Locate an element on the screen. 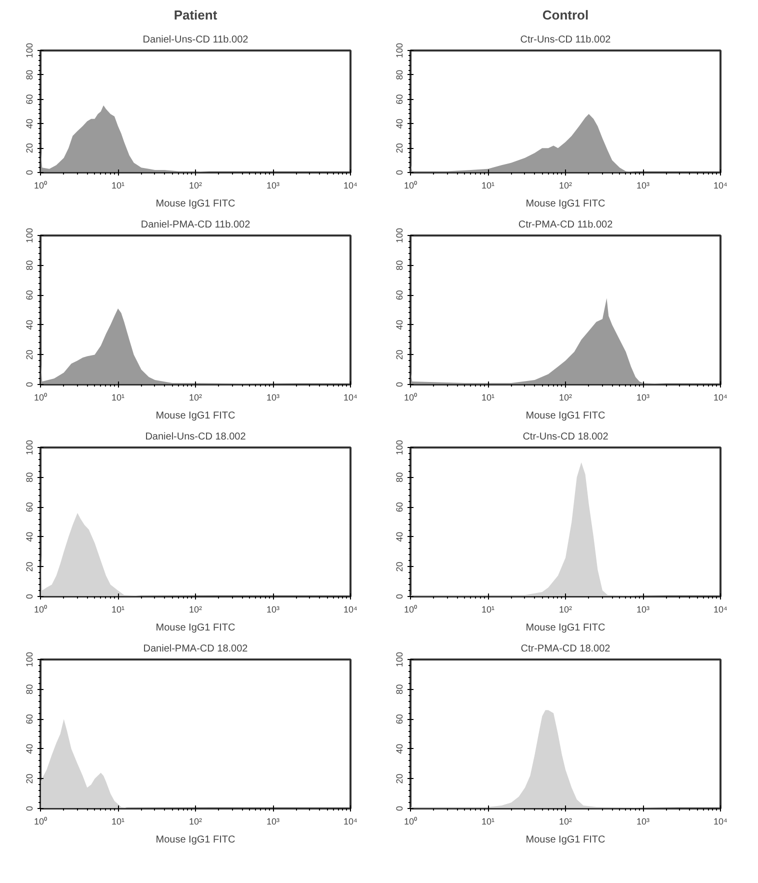 This screenshot has height=883, width=758. chart-title: Daniel-Uns-CD 18.002 is located at coordinates (195, 437).